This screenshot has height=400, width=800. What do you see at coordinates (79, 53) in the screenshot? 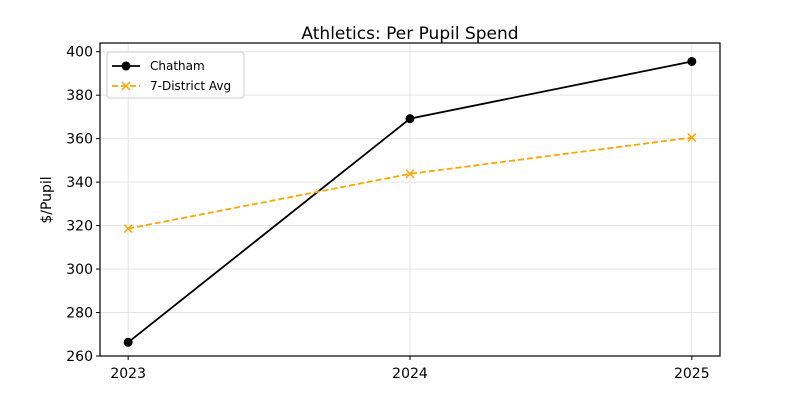
I see `y-tick-label: 400` at bounding box center [79, 53].